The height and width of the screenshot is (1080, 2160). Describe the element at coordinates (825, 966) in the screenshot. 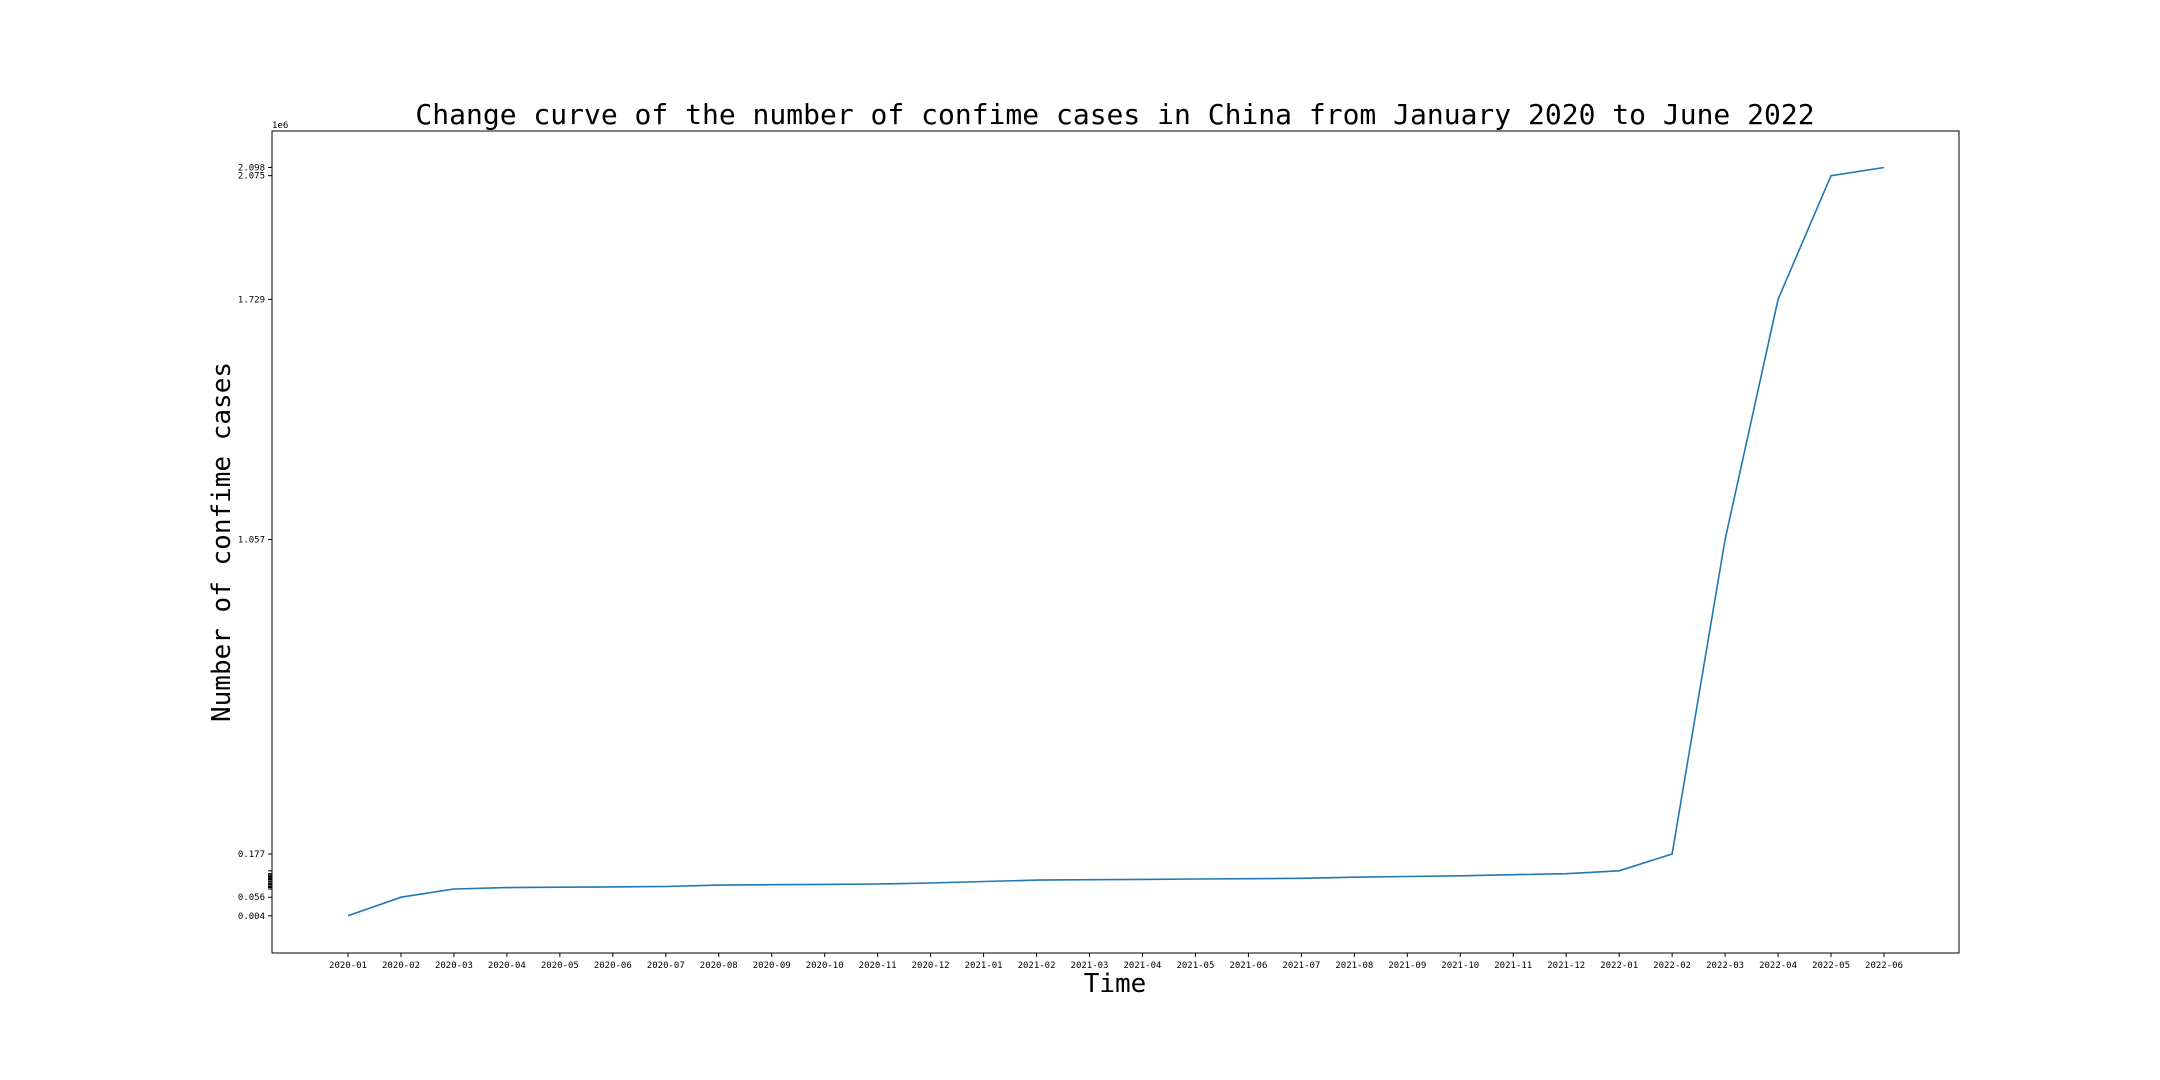

I see `x-tick-label: 2020-10` at that location.